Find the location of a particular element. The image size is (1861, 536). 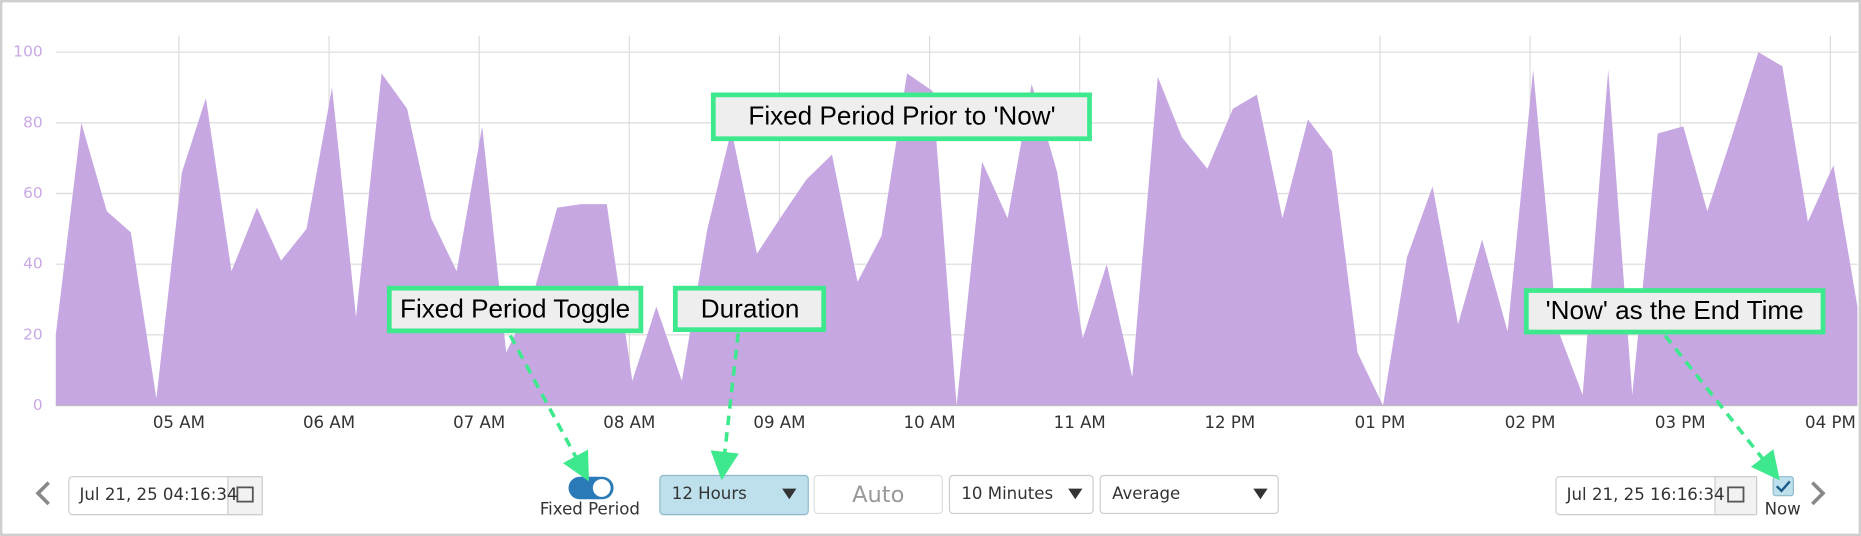

auto: Auto is located at coordinates (878, 495).